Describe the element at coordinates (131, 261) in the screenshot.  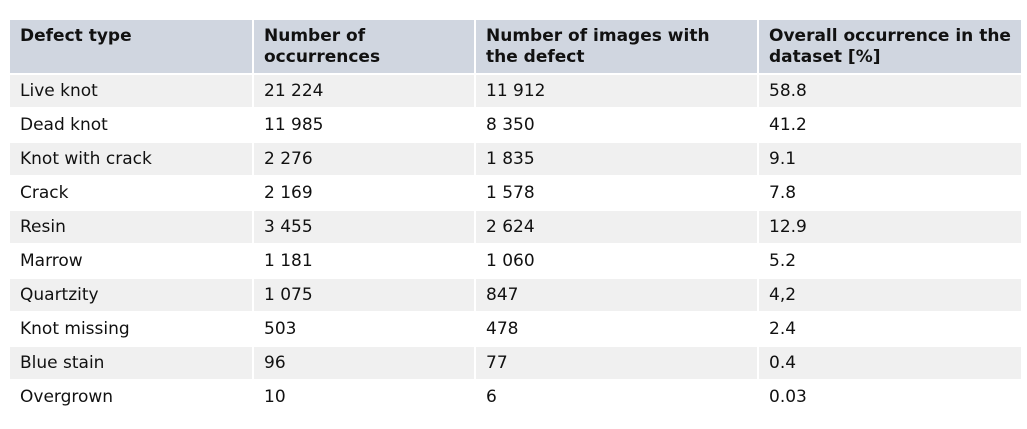
I see `cell-defect-type: Marrow` at that location.